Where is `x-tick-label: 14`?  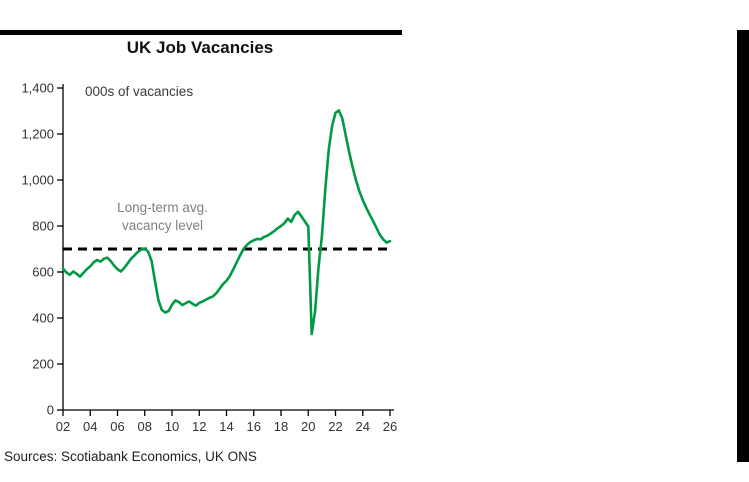 x-tick-label: 14 is located at coordinates (226, 426).